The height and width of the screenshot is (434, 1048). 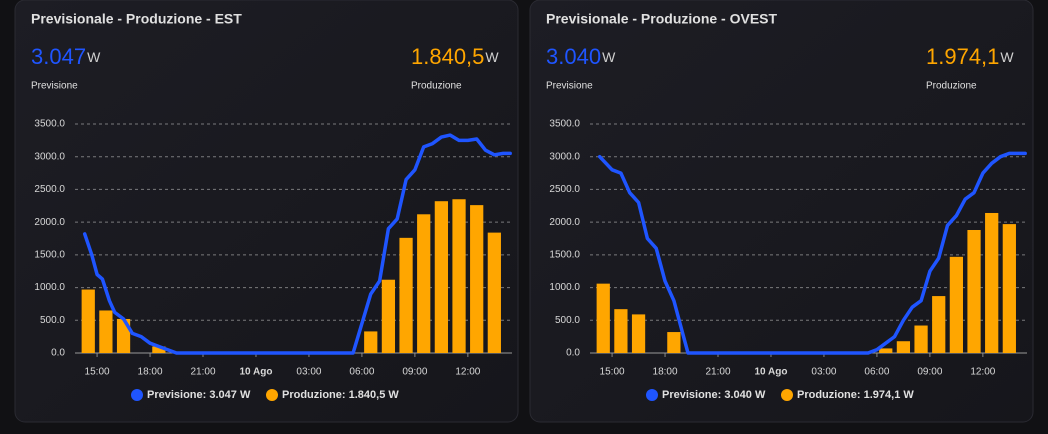 I want to click on card-title: Previsionale - Produzione - EST, so click(x=136, y=19).